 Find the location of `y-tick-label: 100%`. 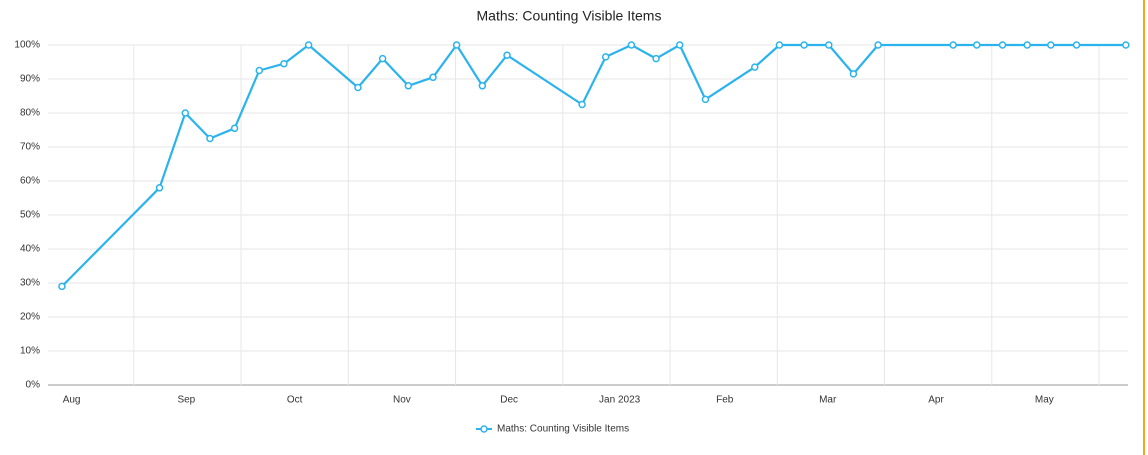

y-tick-label: 100% is located at coordinates (27, 45).